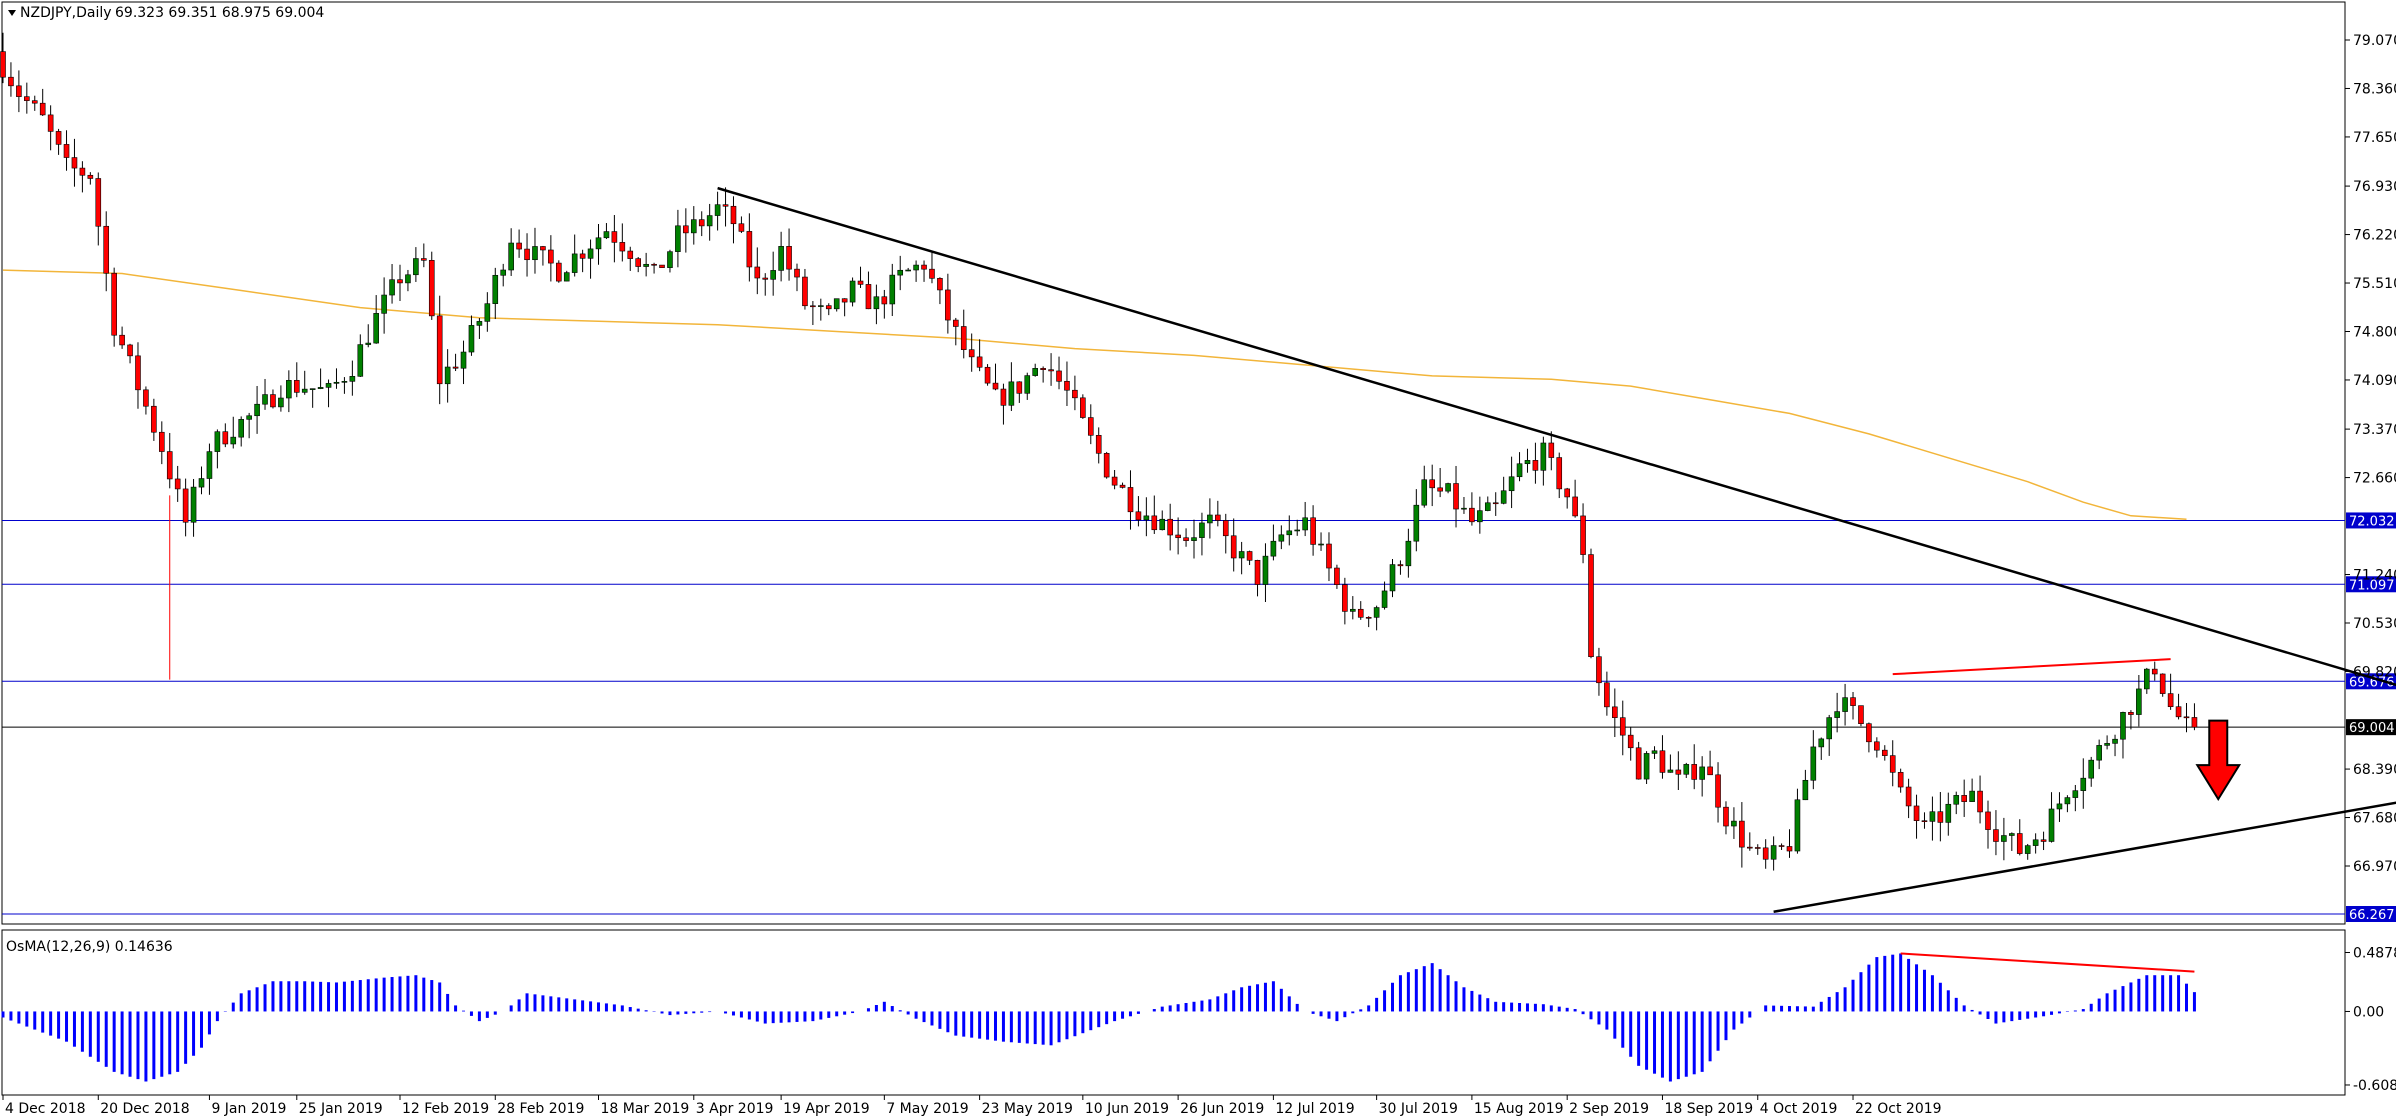  I want to click on date-tick-label: 15 Aug 2019, so click(1519, 1109).